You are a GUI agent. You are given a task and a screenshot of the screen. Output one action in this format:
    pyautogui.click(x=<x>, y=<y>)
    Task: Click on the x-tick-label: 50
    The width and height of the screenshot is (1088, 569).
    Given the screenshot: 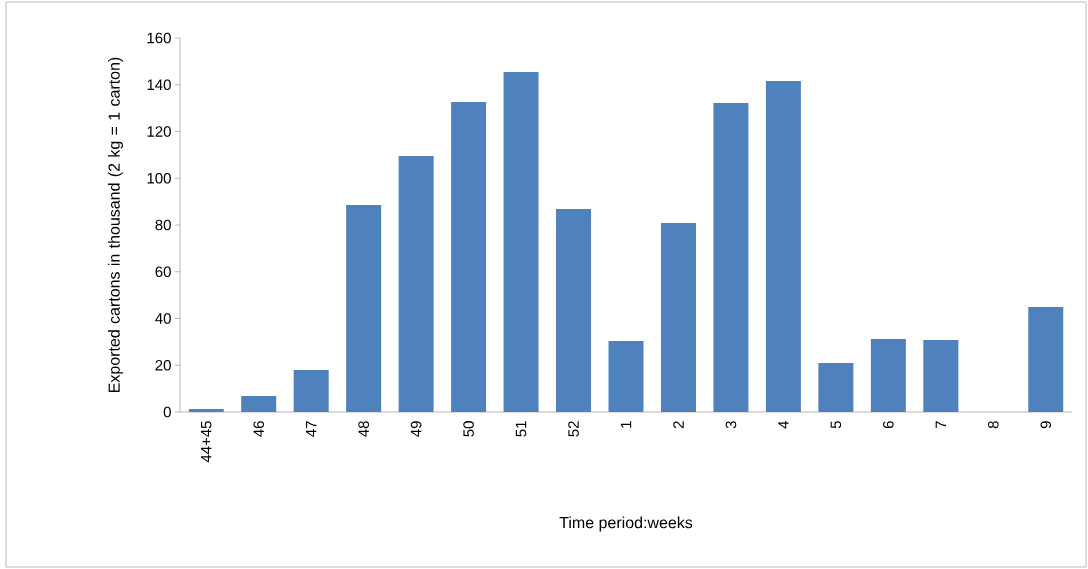 What is the action you would take?
    pyautogui.click(x=468, y=429)
    